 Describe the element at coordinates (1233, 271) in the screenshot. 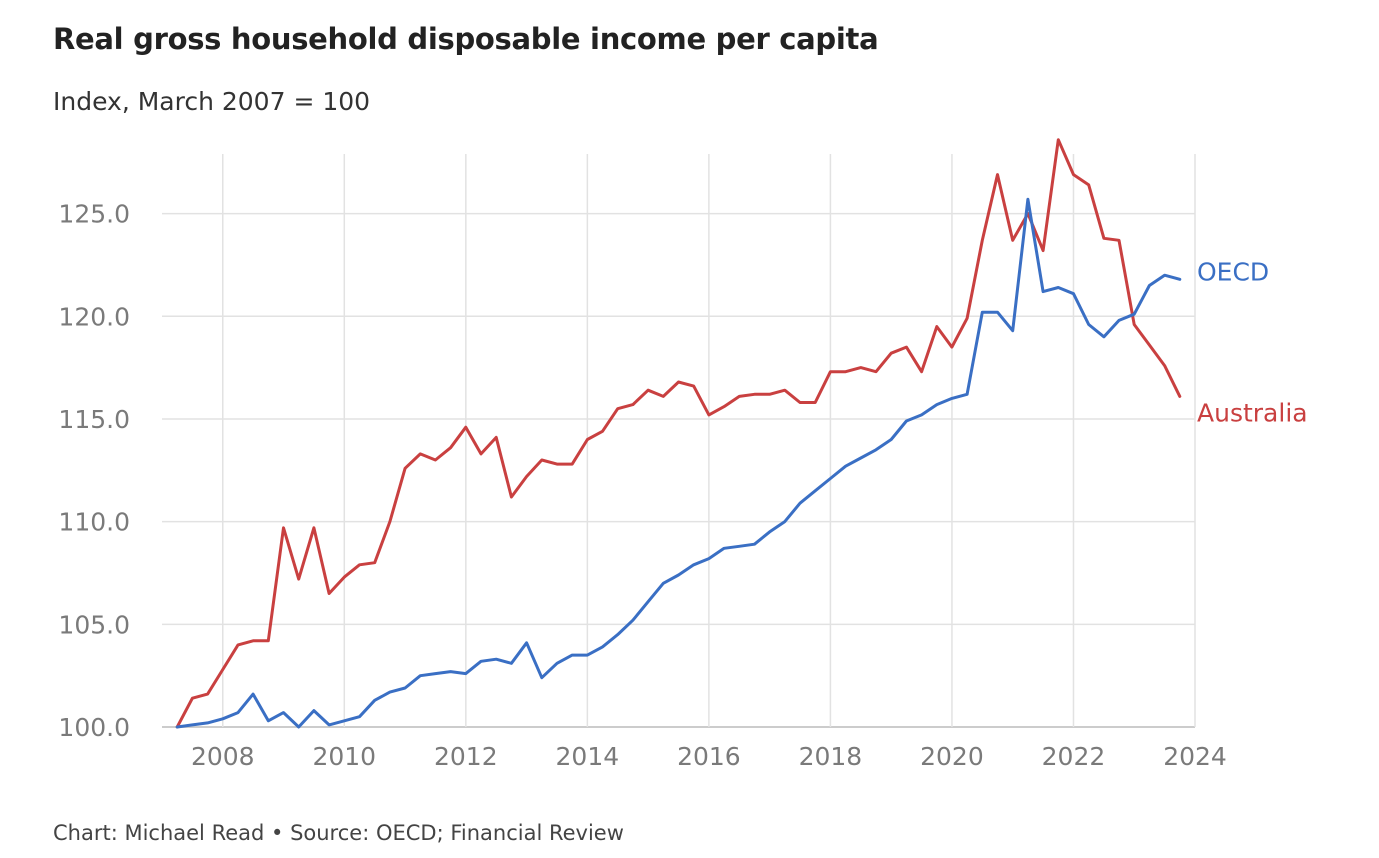

I see `series-label-oecd: OECD` at that location.